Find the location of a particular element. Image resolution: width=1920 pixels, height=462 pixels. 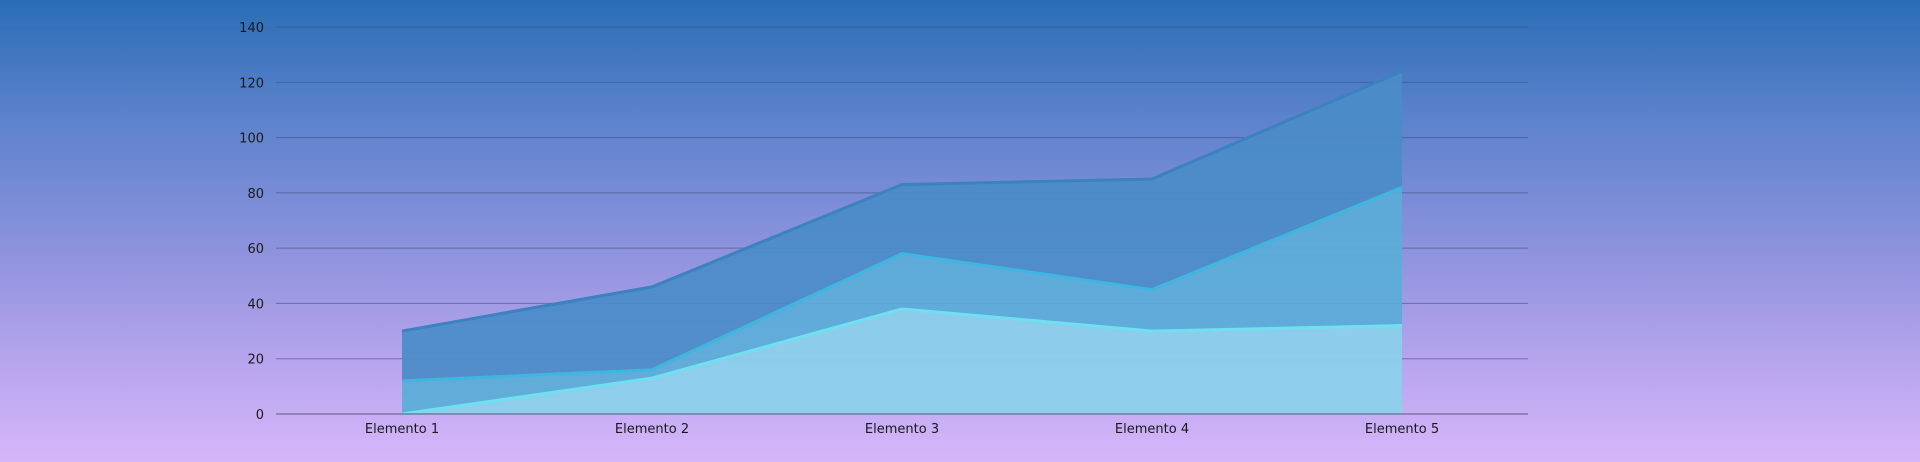

y-tick-label: 140 is located at coordinates (251, 28).